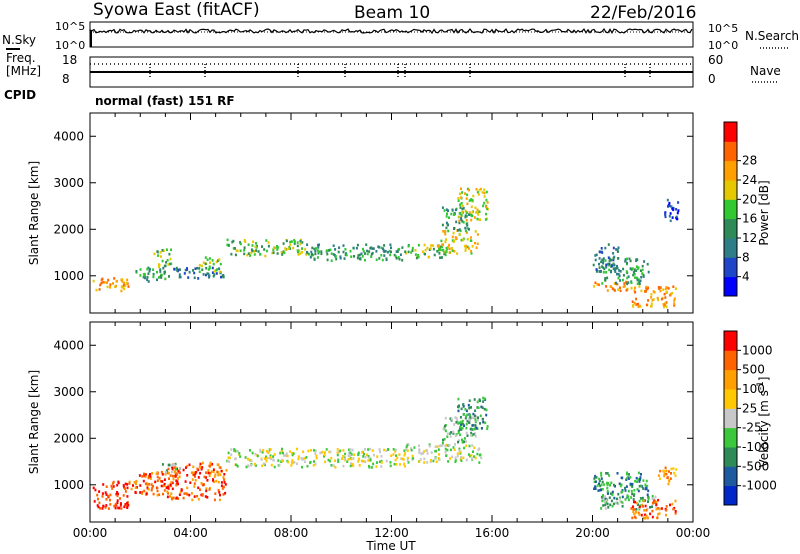  Describe the element at coordinates (723, 28) in the screenshot. I see `nsearch-tick-high: 10^5` at that location.